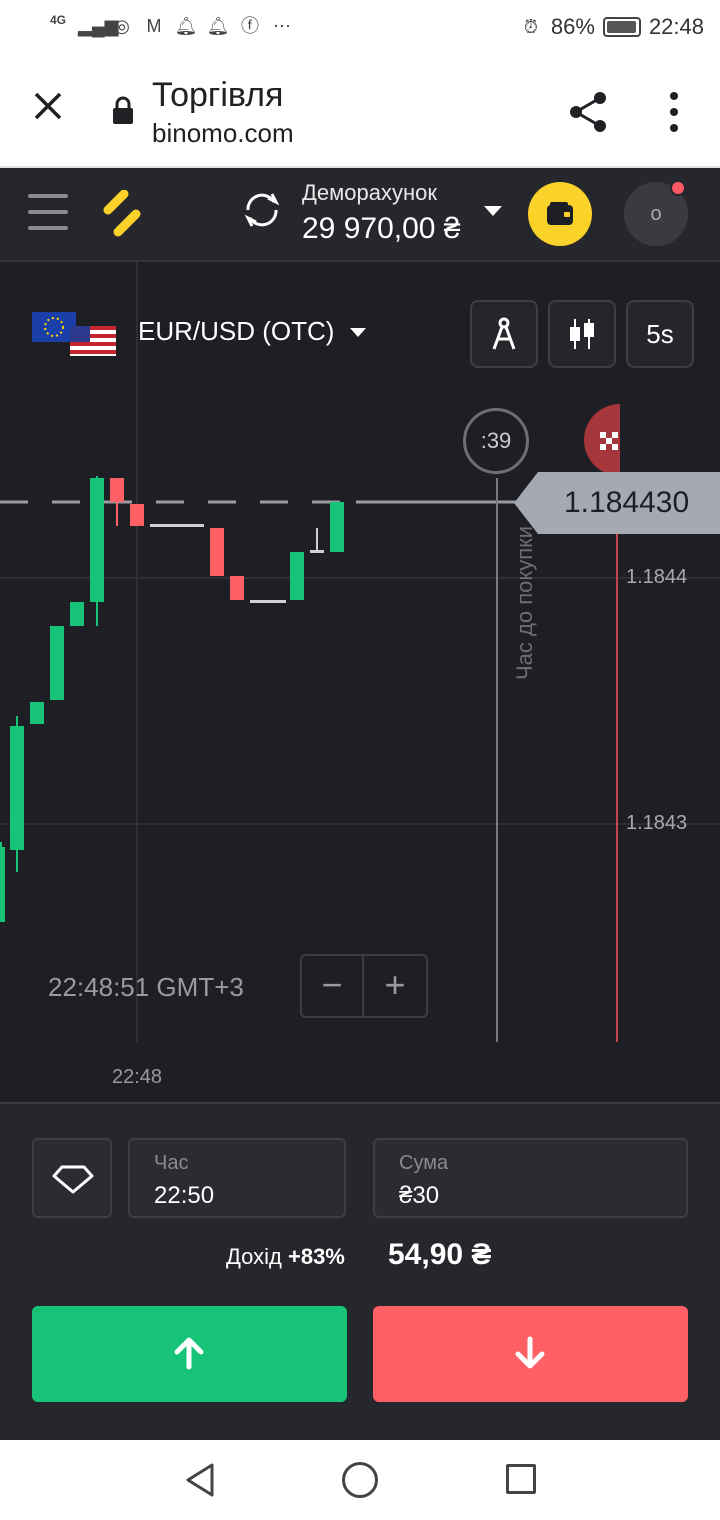 This screenshot has height=1520, width=720. Describe the element at coordinates (657, 577) in the screenshot. I see `price-axis-label: 1.1844` at that location.